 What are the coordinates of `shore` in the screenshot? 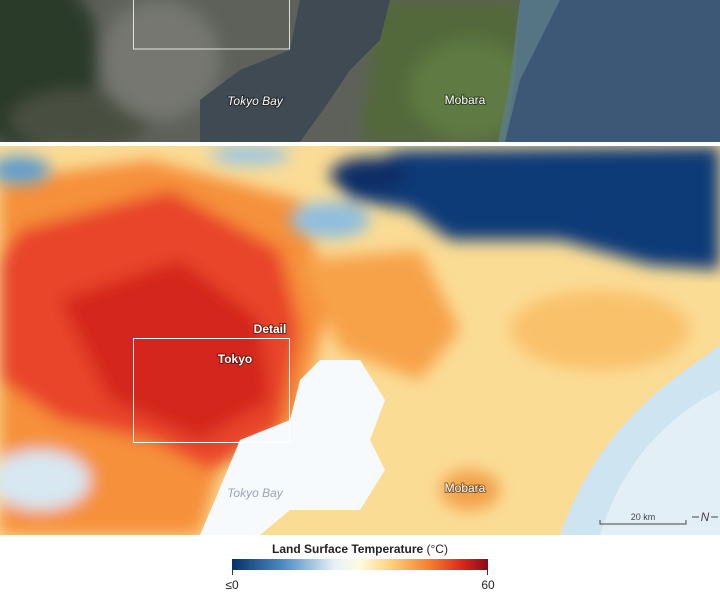 It's located at (529, 71).